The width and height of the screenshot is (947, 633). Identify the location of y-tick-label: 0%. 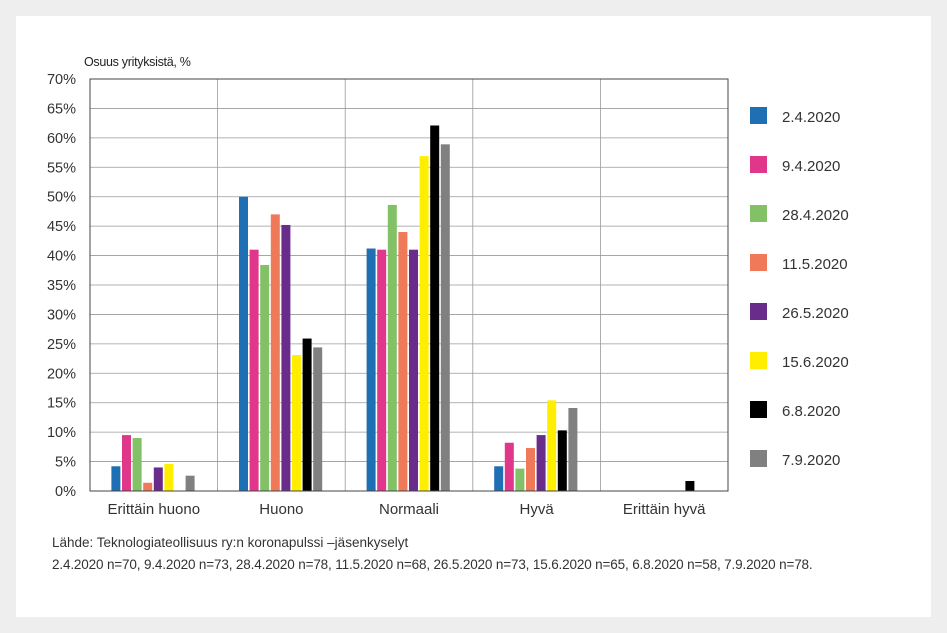
(65, 492).